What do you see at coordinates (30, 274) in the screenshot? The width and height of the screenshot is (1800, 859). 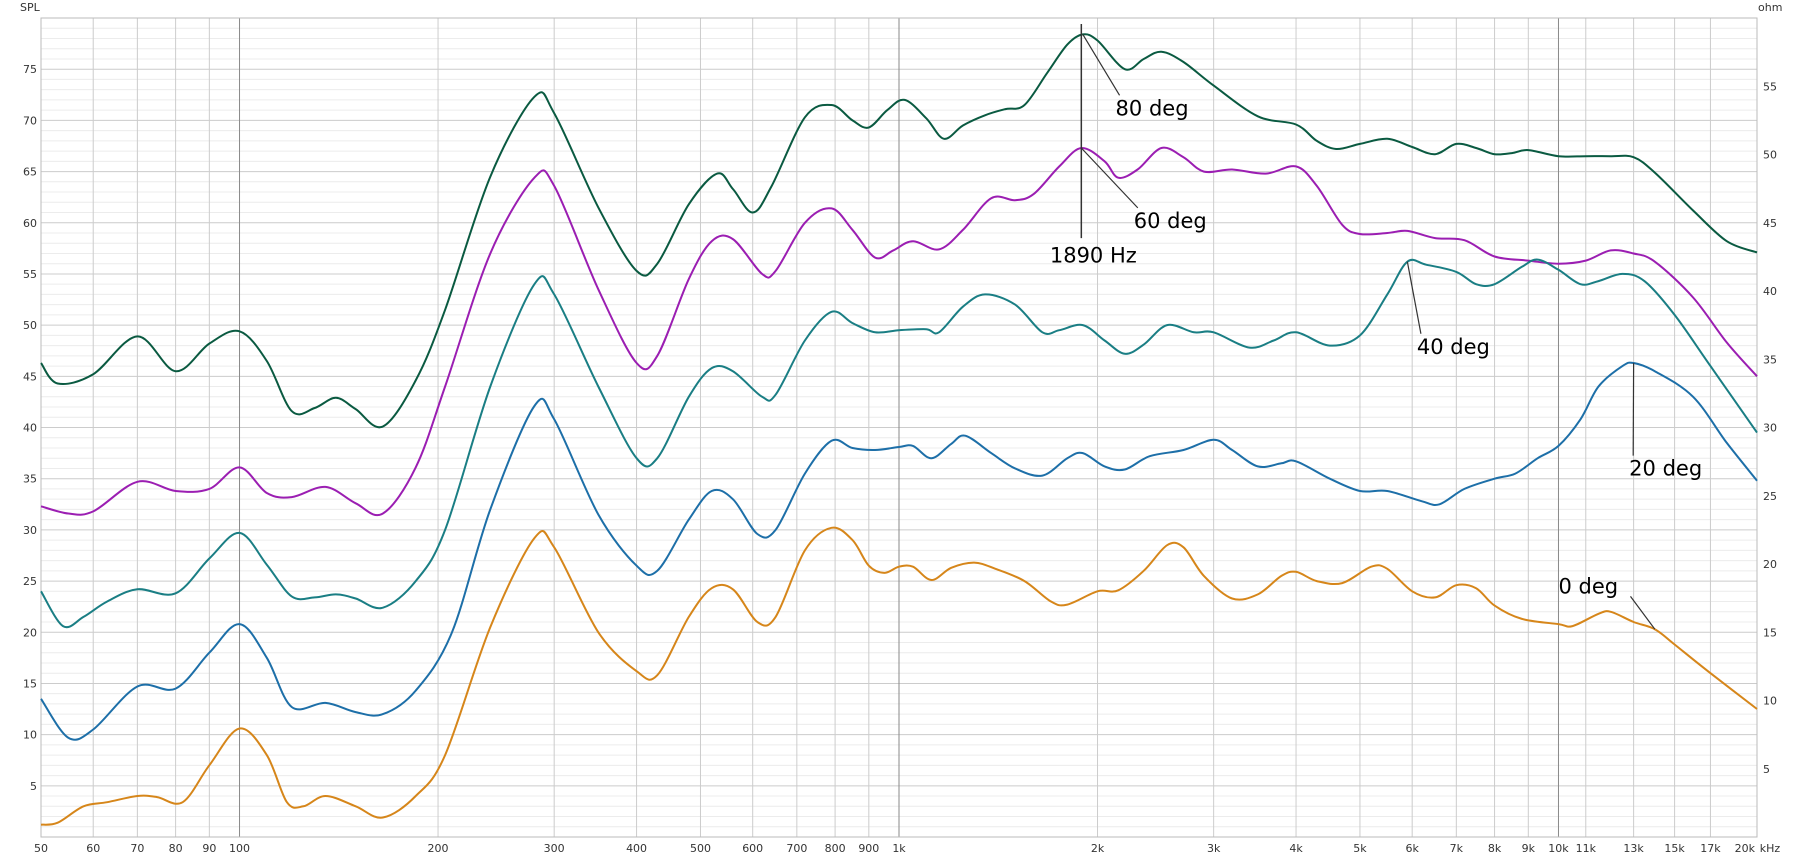 I see `y-left-tick-label: 55` at bounding box center [30, 274].